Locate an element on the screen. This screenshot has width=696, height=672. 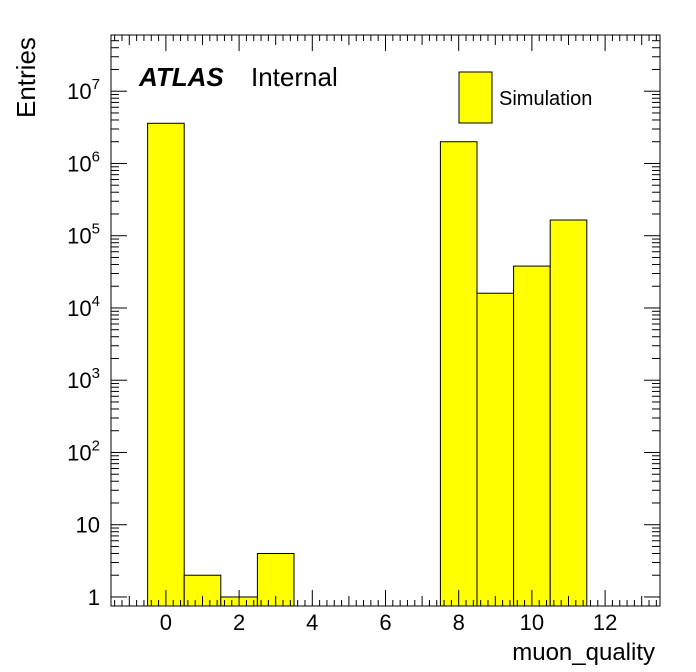
x-tick-label: 8 is located at coordinates (459, 622).